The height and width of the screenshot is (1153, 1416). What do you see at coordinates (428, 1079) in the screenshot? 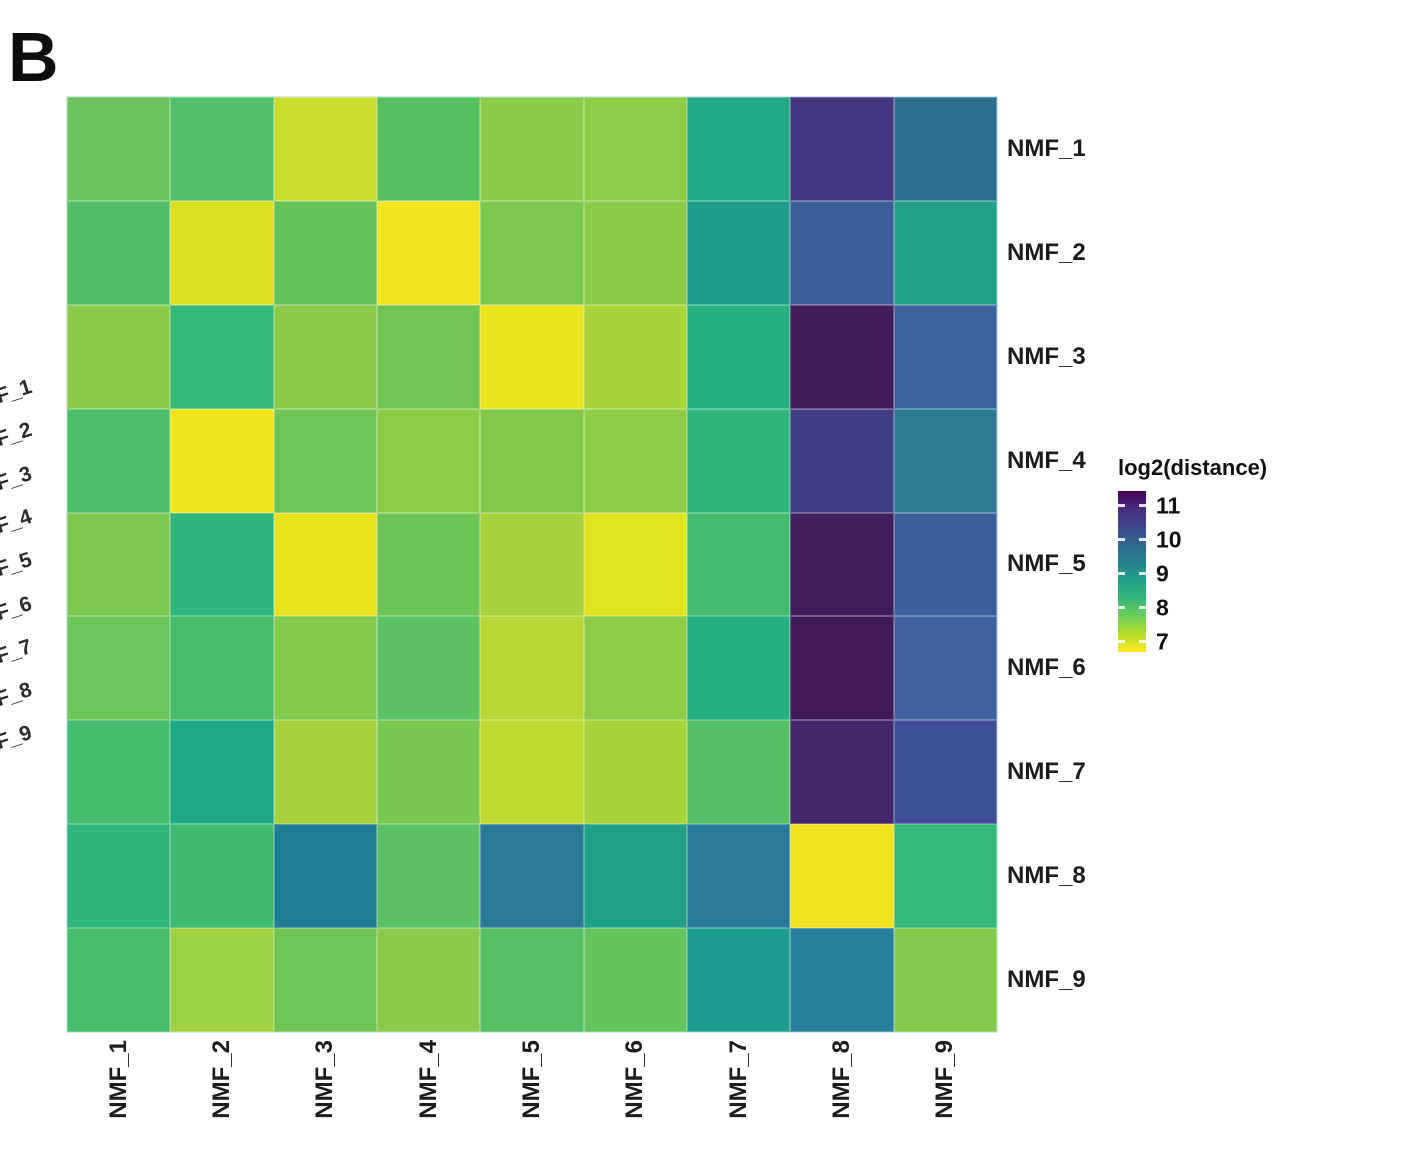
I see `column-label-text: NMF_4` at bounding box center [428, 1079].